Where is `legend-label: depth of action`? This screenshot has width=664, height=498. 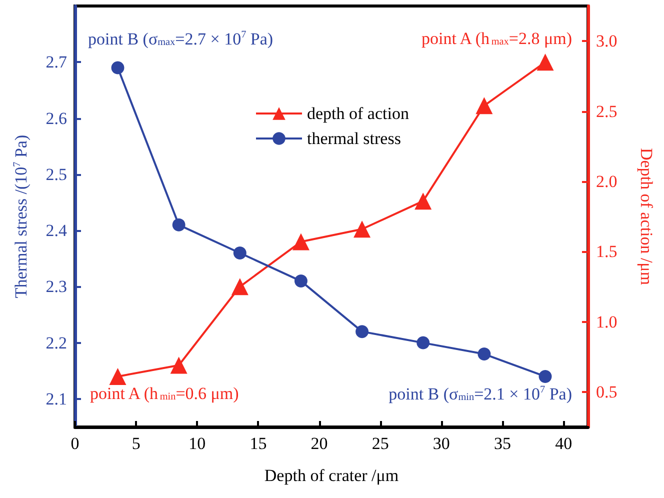
legend-label: depth of action is located at coordinates (358, 113).